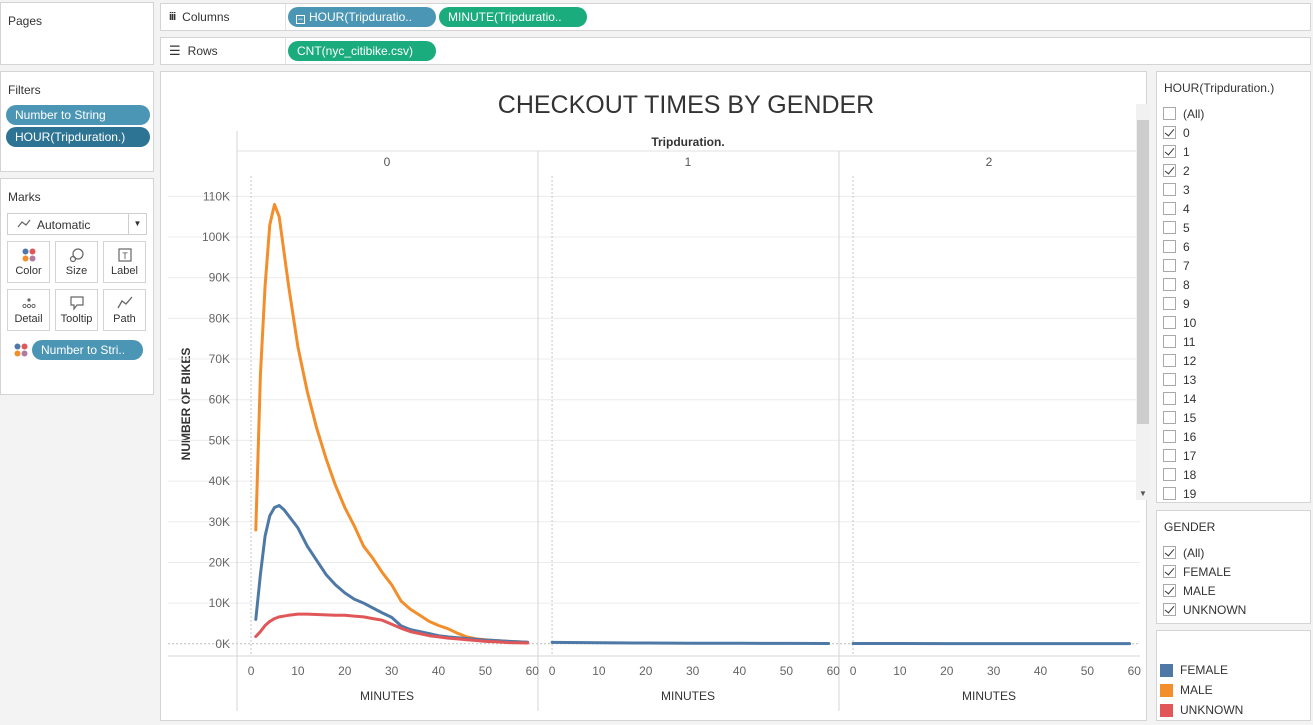 This screenshot has width=1313, height=725. Describe the element at coordinates (76, 262) in the screenshot. I see `size-button: Size` at that location.